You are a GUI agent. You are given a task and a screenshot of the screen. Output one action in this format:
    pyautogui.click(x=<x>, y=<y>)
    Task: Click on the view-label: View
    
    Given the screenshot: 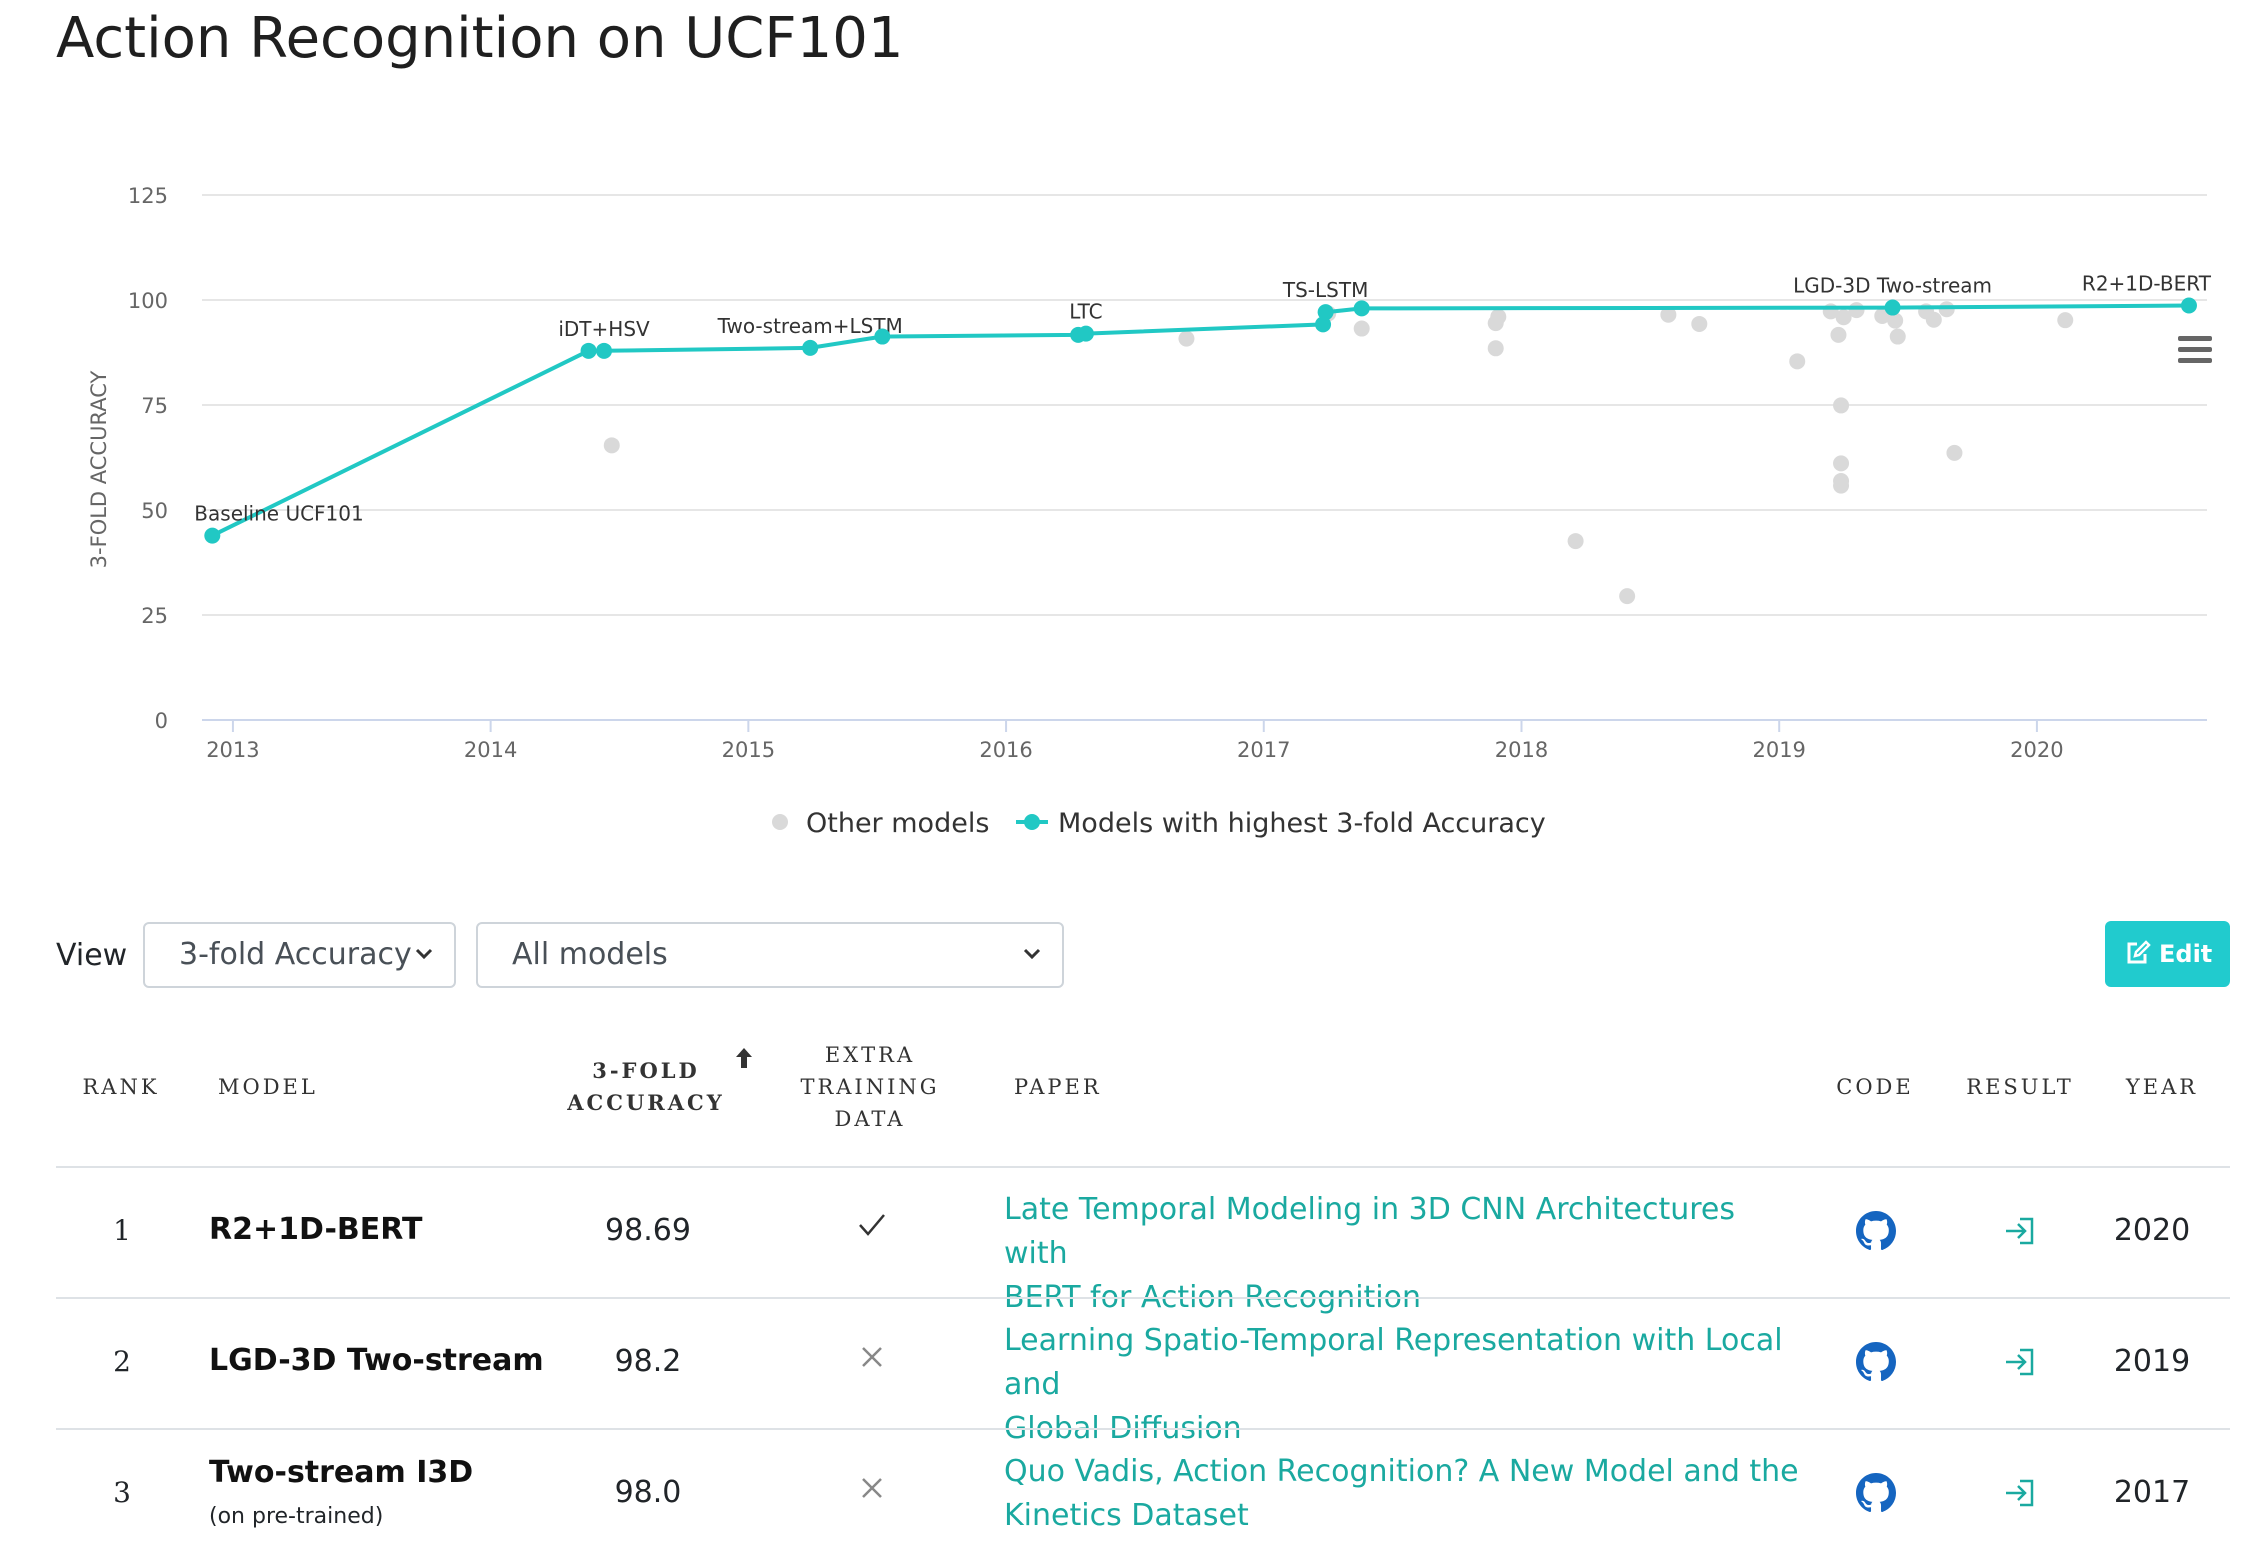 What is the action you would take?
    pyautogui.click(x=92, y=955)
    